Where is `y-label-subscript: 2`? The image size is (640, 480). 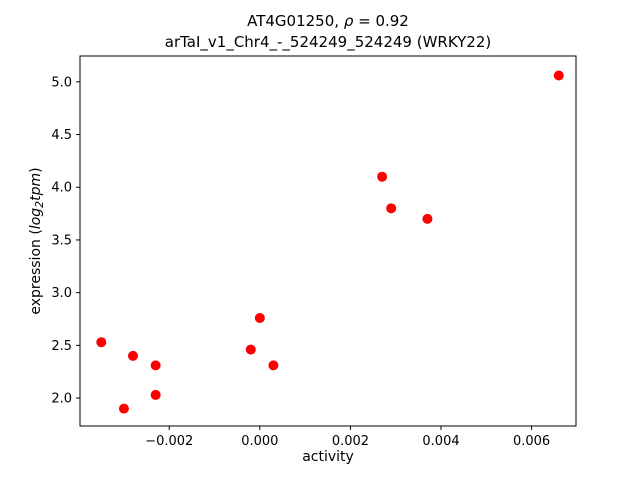
y-label-subscript: 2 is located at coordinates (39, 204).